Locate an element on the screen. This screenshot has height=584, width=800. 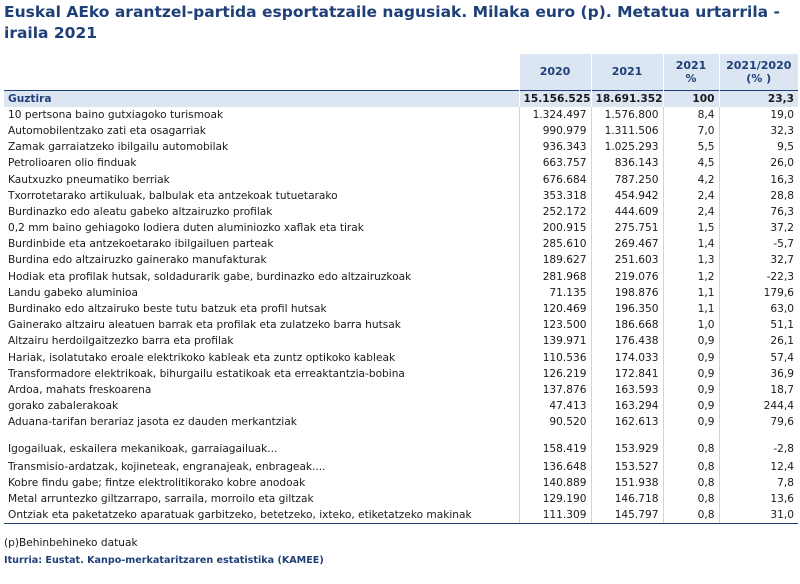
row-value-2020: 189.627 is located at coordinates (554, 260).